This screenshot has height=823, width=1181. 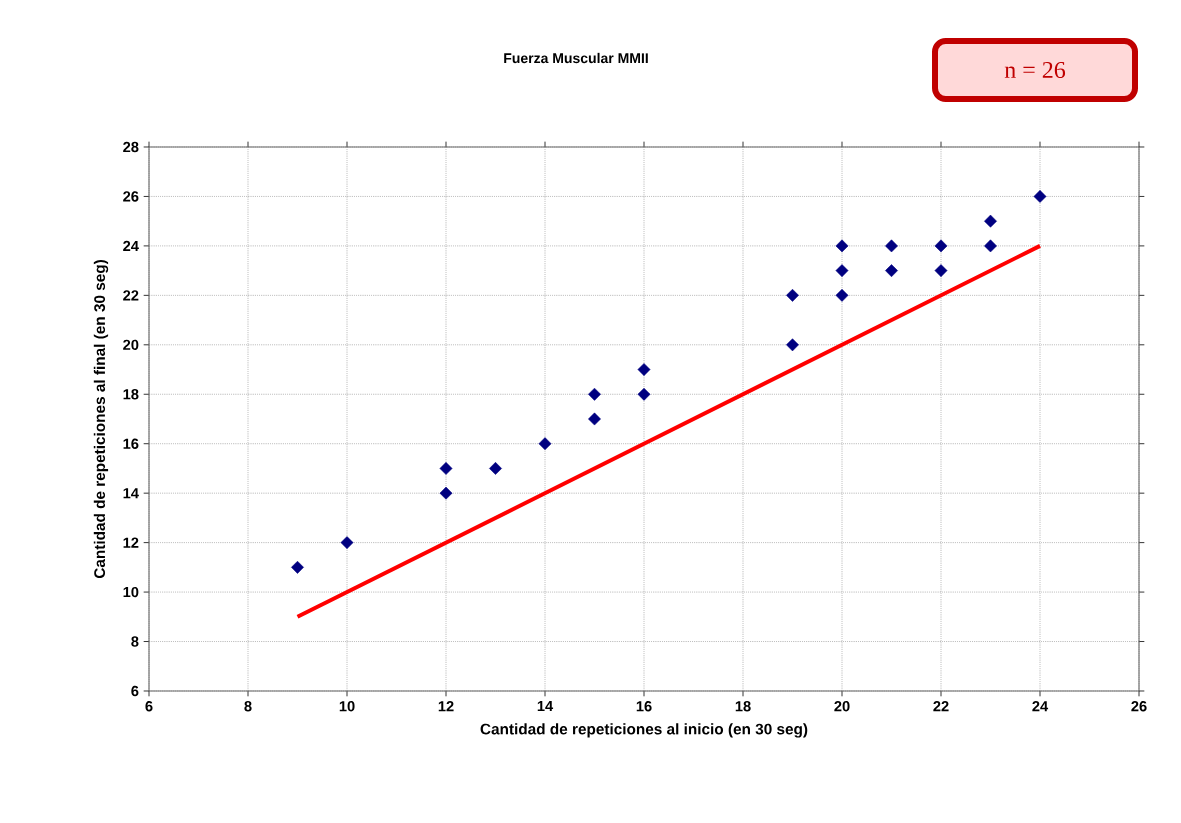 What do you see at coordinates (347, 706) in the screenshot?
I see `x-tick-label: 10` at bounding box center [347, 706].